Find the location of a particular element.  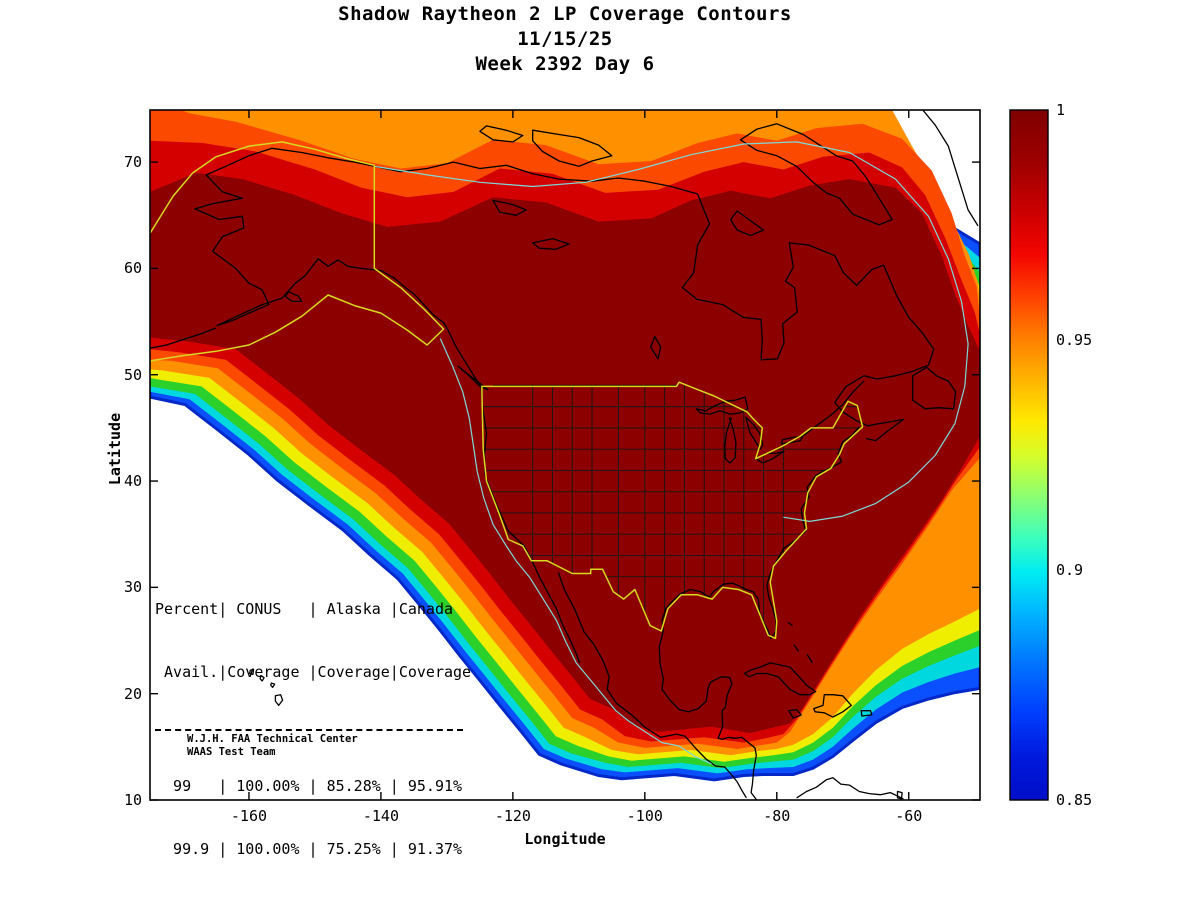

kodiak-island is located at coordinates (293, 297).